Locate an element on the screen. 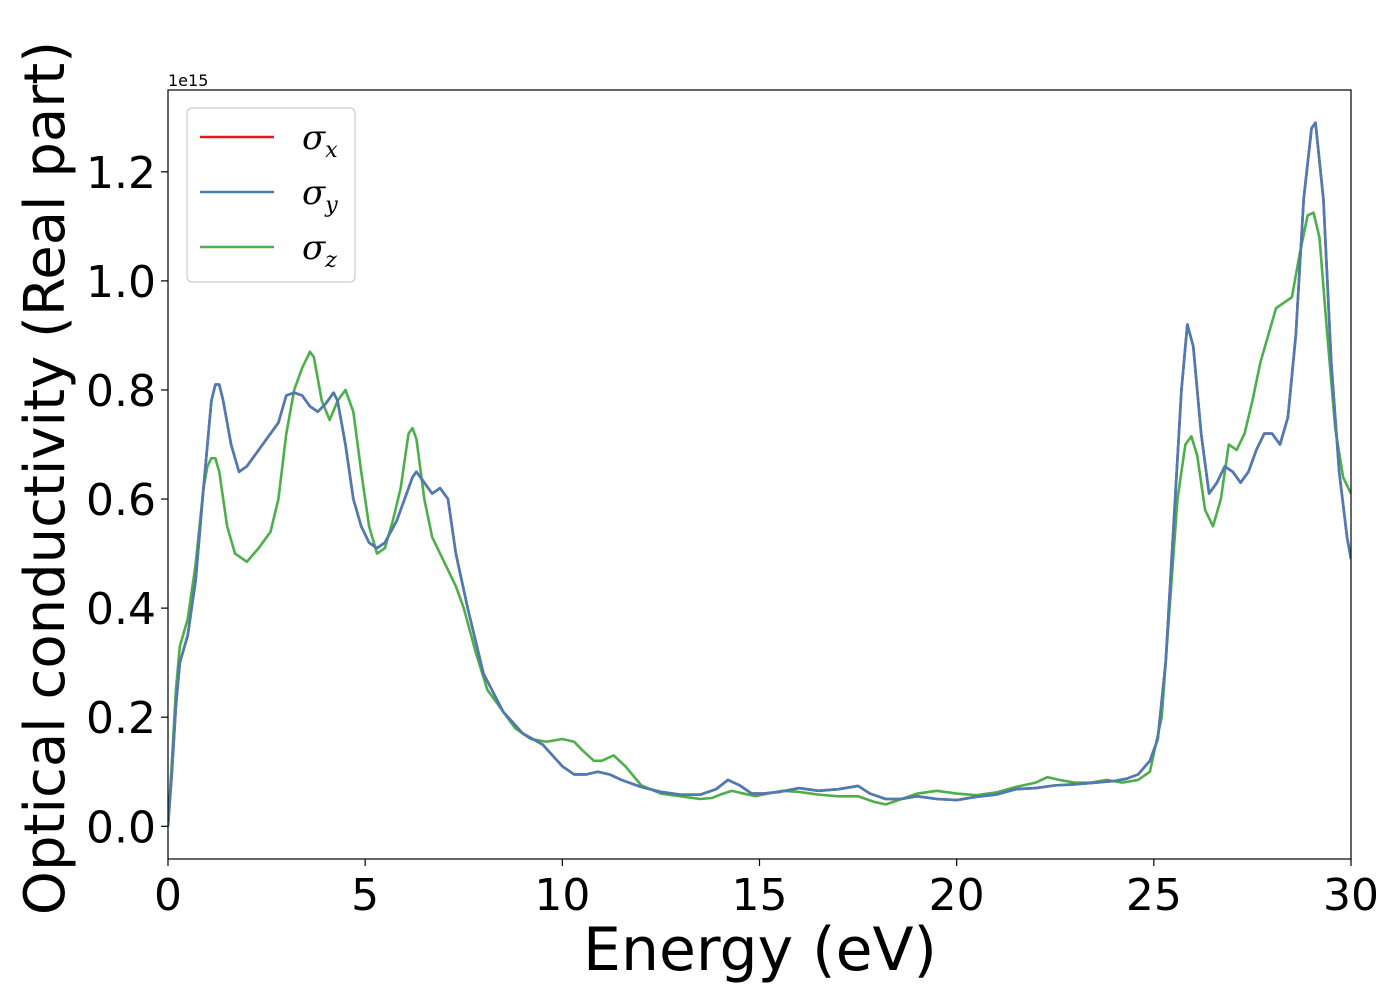 This screenshot has width=1400, height=1000. x-tick-label: 15 is located at coordinates (760, 895).